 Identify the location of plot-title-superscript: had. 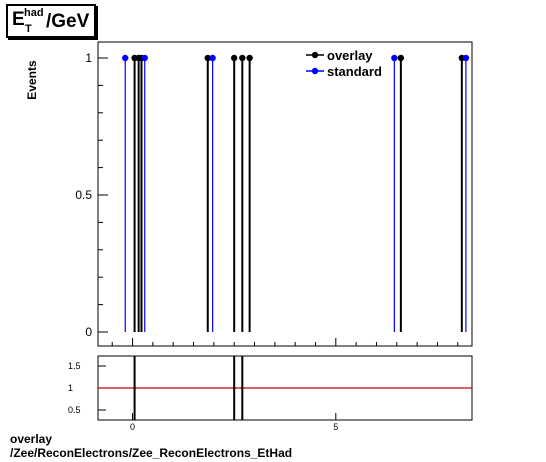
(34, 13).